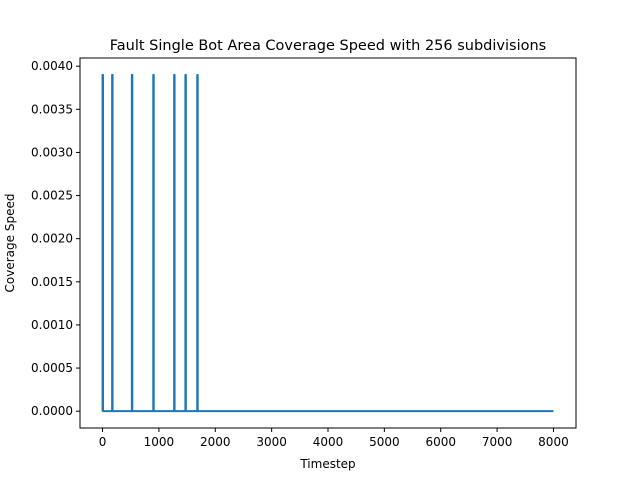 The image size is (640, 480). Describe the element at coordinates (553, 442) in the screenshot. I see `x-tick-label: 8000` at that location.